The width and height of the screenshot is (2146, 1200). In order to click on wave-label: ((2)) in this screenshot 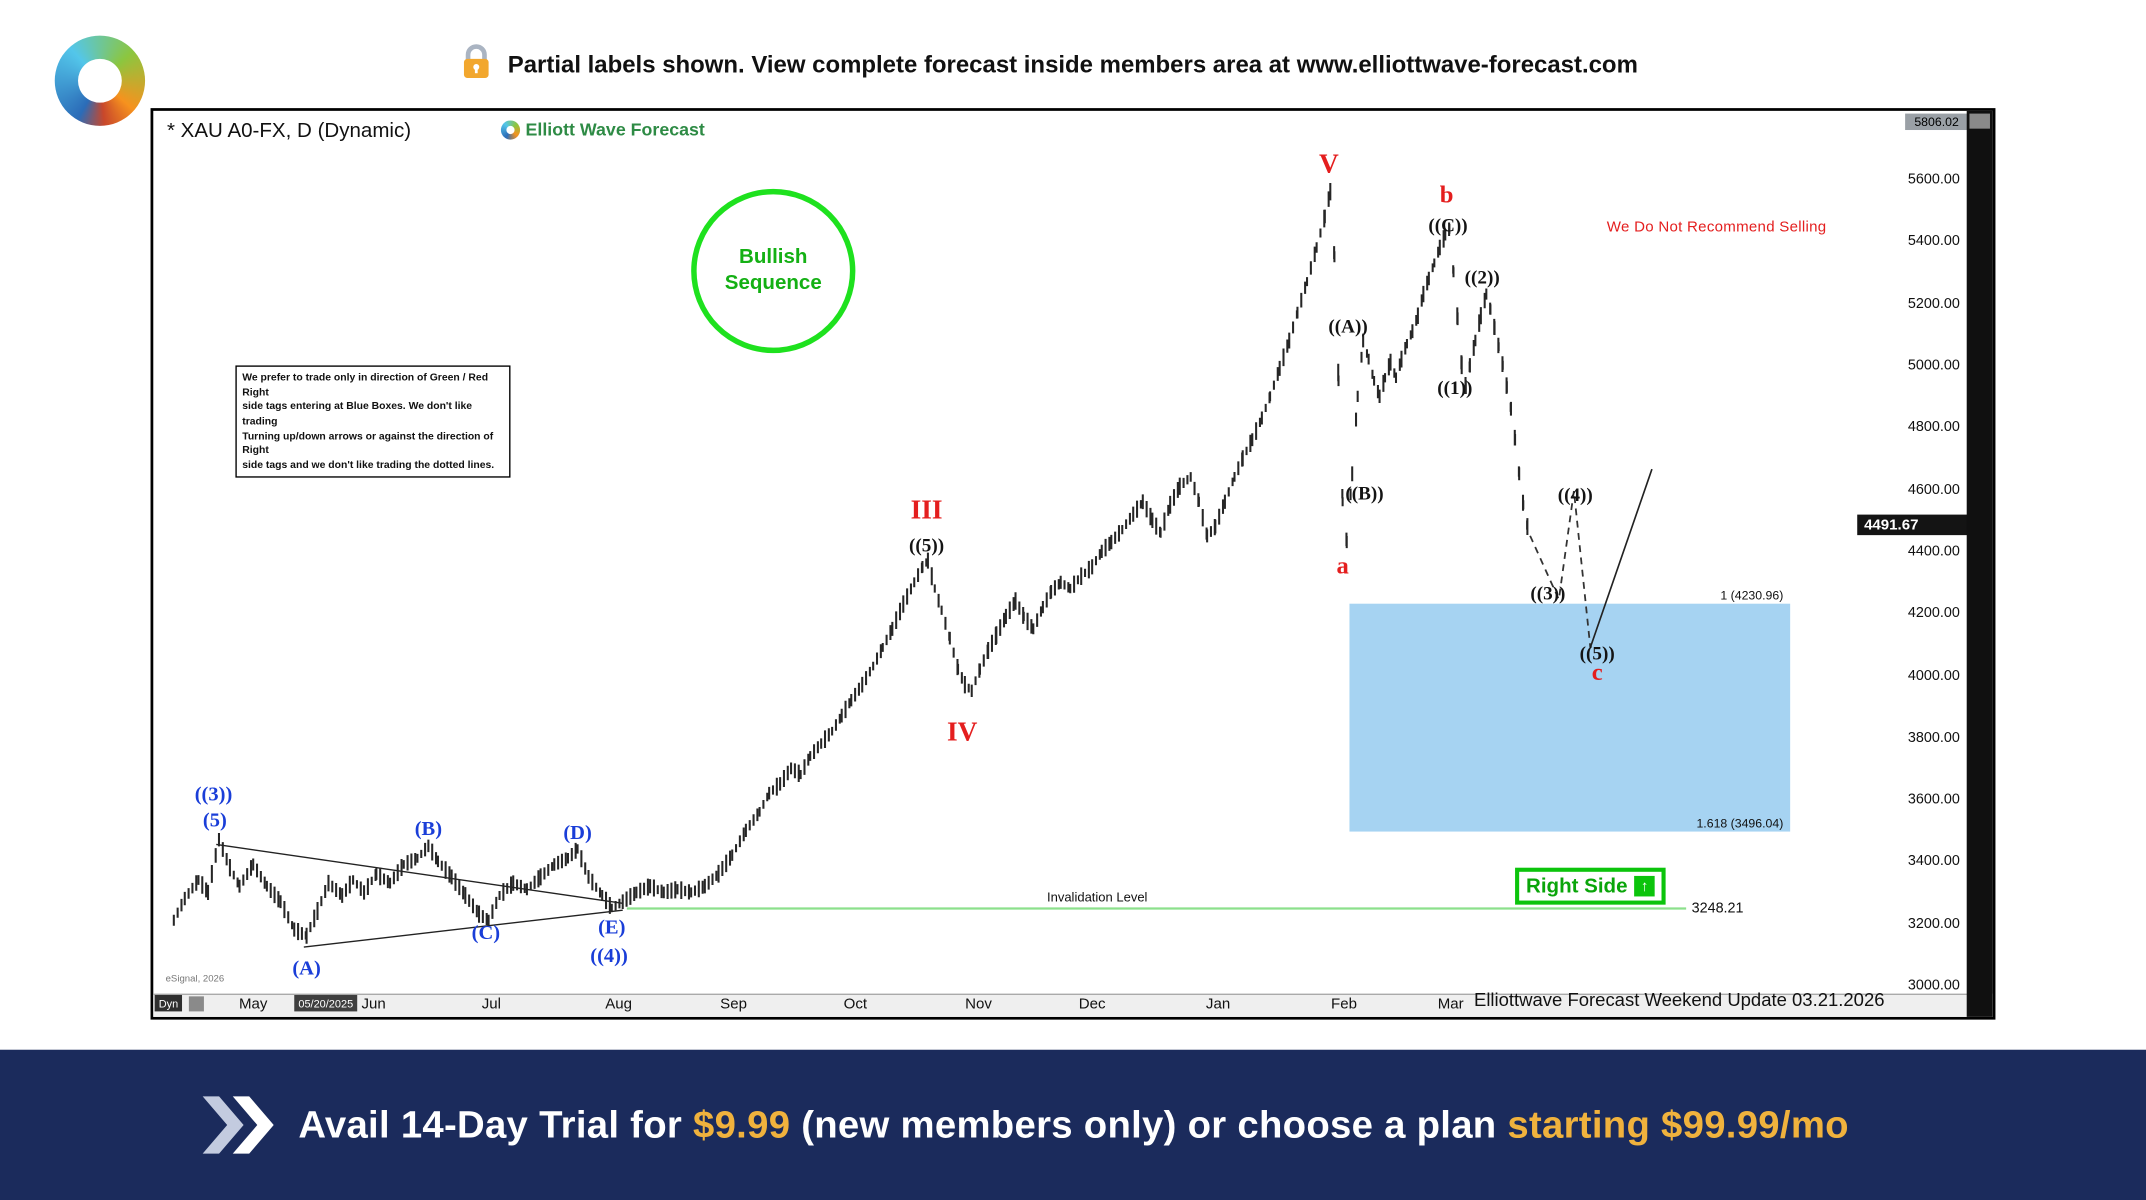, I will do `click(1482, 277)`.